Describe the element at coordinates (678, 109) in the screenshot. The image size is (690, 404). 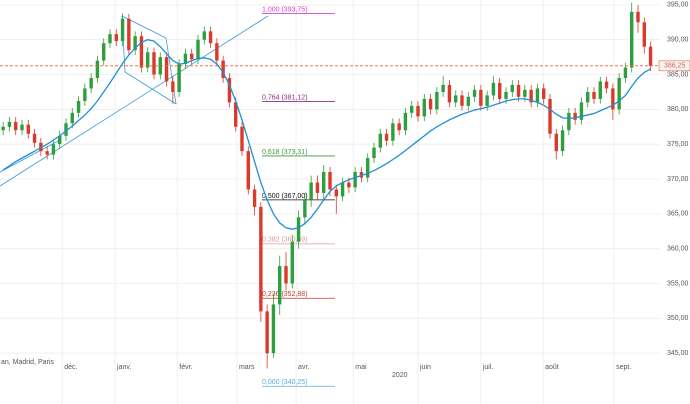
I see `y-tick-label: 380,00` at that location.